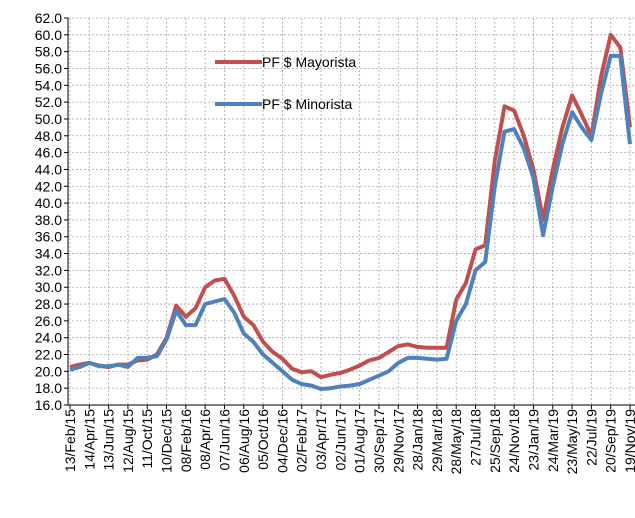 The image size is (635, 518). What do you see at coordinates (128, 441) in the screenshot?
I see `x-tick-label: 12/Aug/15` at bounding box center [128, 441].